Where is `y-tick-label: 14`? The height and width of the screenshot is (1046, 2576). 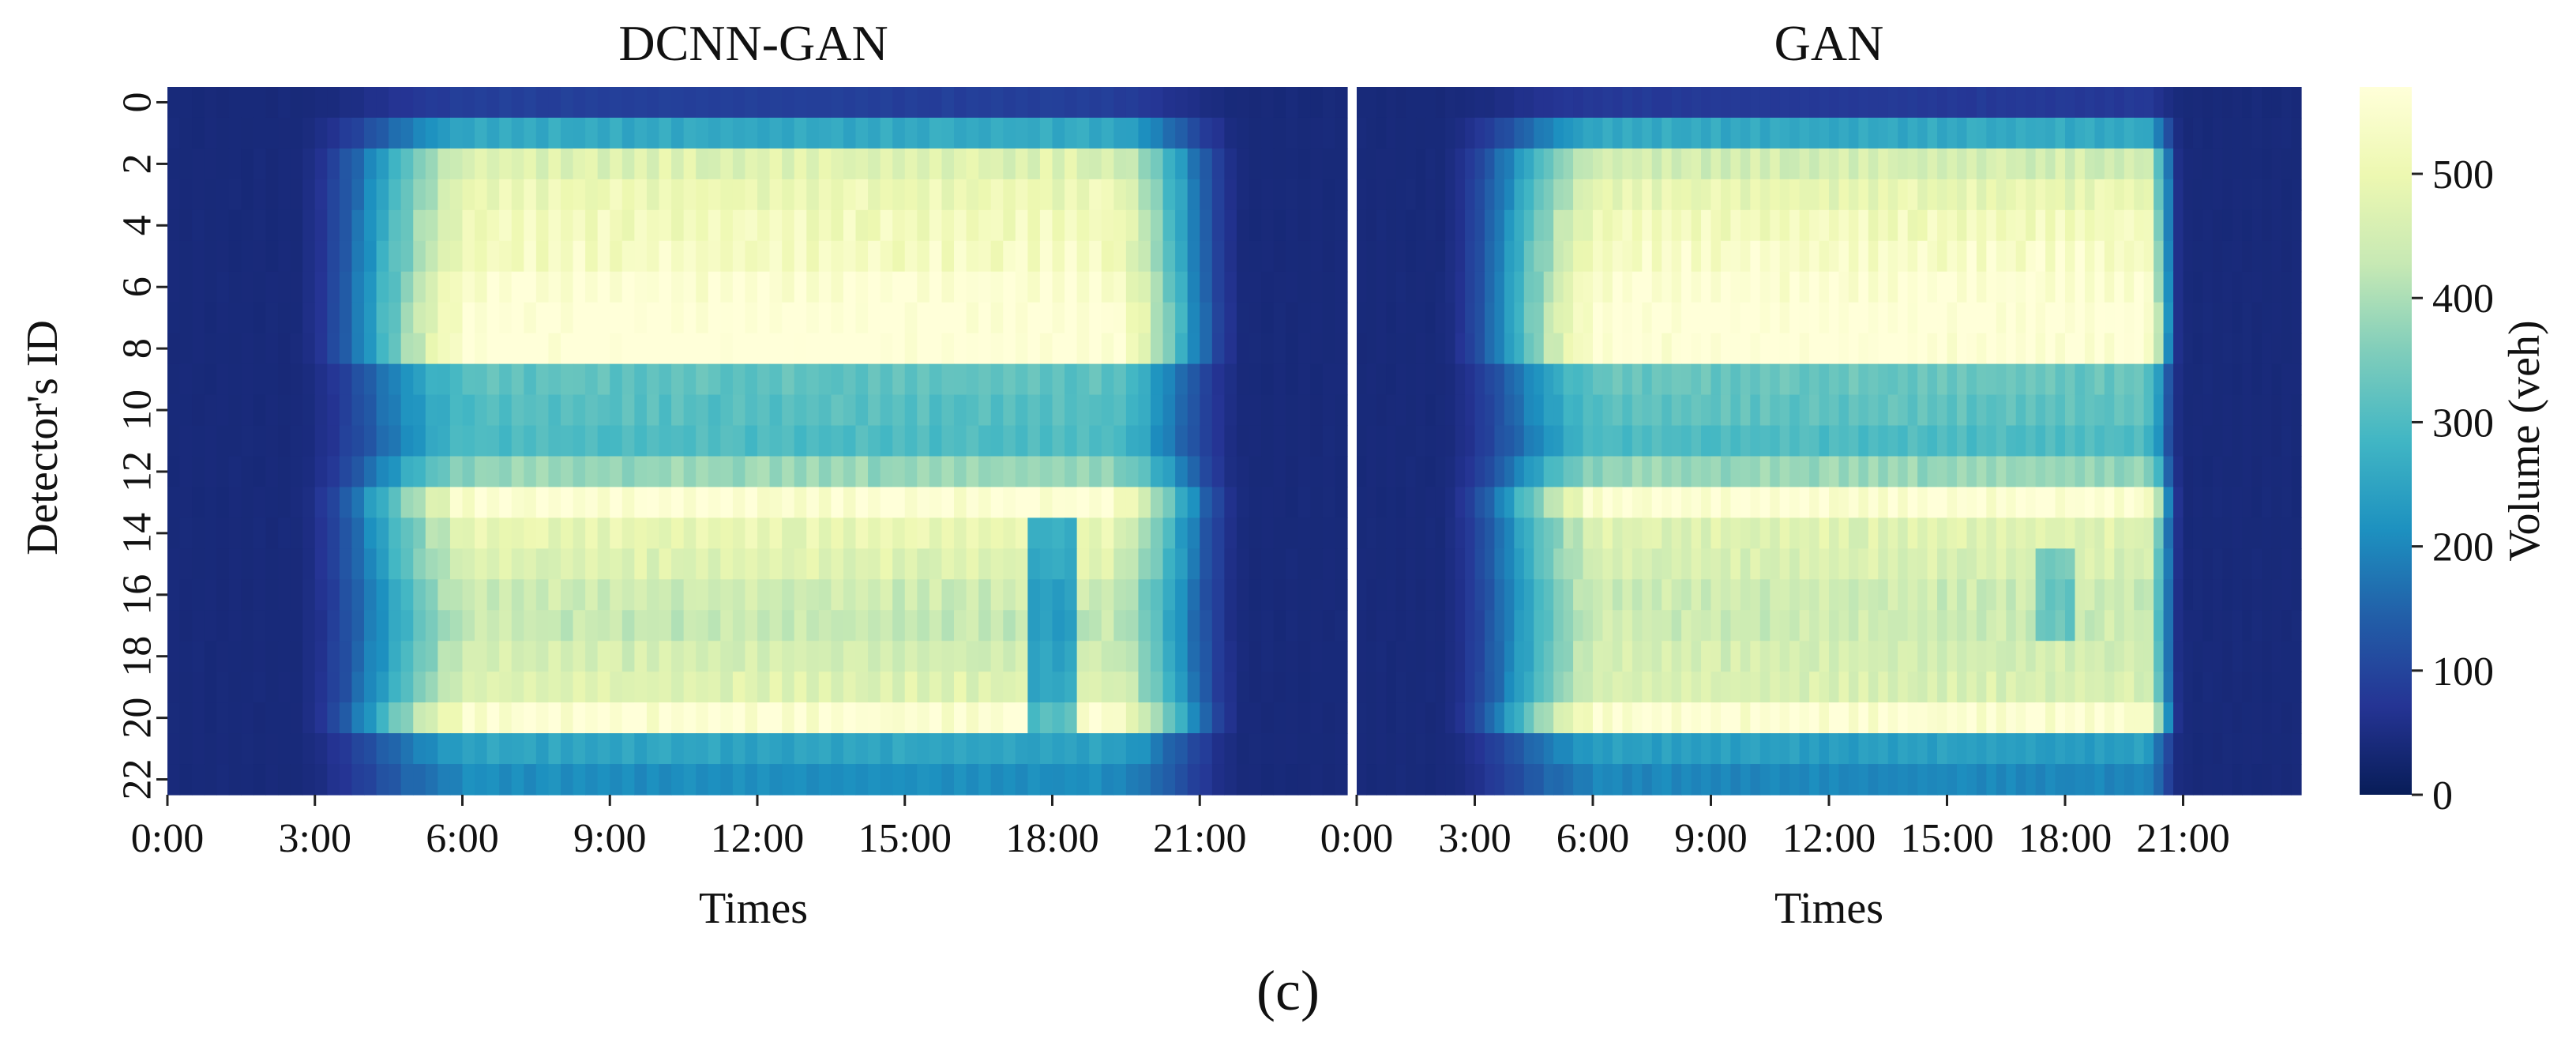
y-tick-label: 14 is located at coordinates (137, 534).